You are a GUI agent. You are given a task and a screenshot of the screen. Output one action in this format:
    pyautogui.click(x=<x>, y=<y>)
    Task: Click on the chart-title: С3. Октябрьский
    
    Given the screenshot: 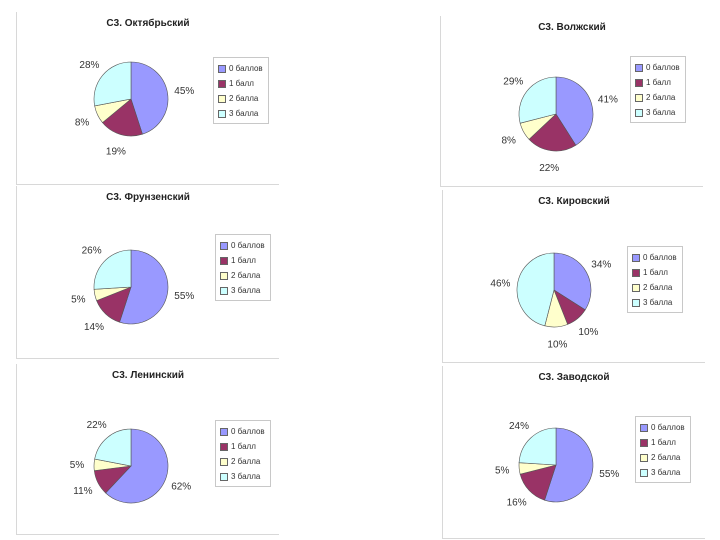 What is the action you would take?
    pyautogui.click(x=148, y=23)
    